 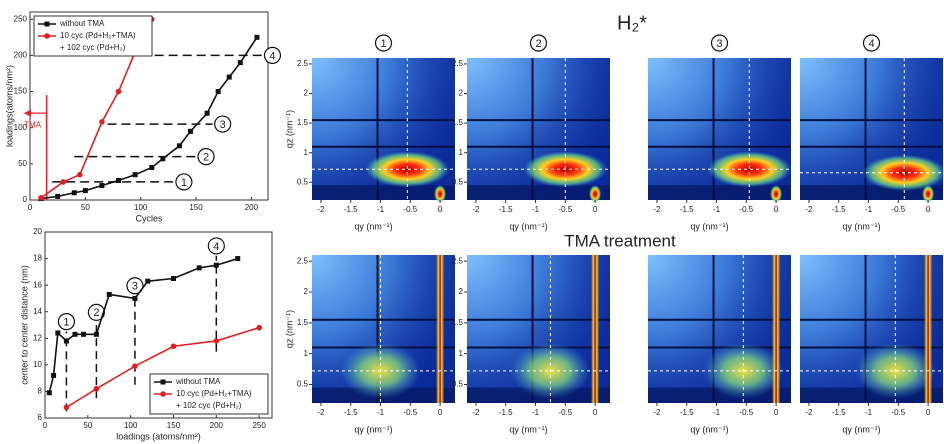 I want to click on y-tick-label: 2, so click(x=306, y=291).